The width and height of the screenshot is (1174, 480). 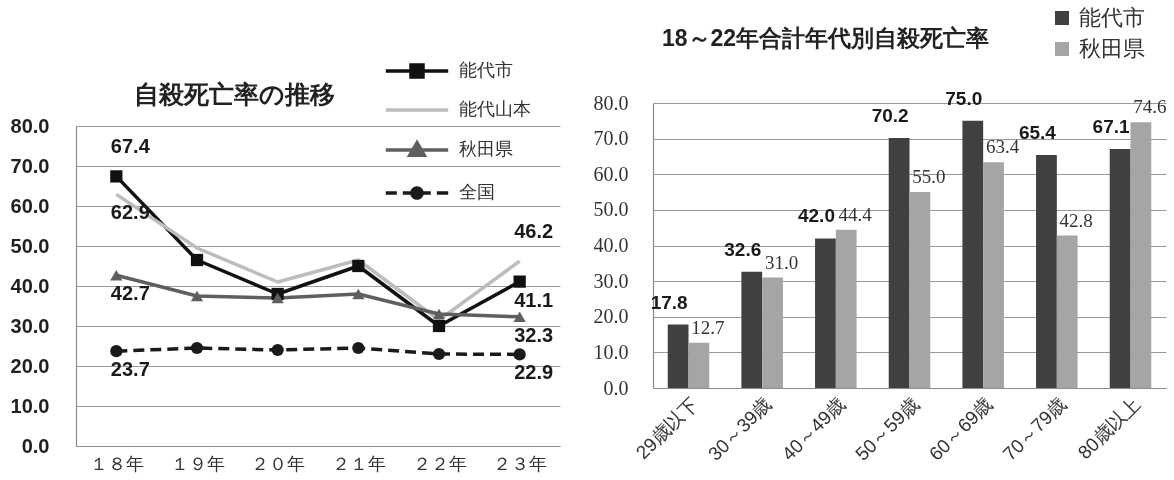 What do you see at coordinates (130, 293) in the screenshot?
I see `data-label: 42.7` at bounding box center [130, 293].